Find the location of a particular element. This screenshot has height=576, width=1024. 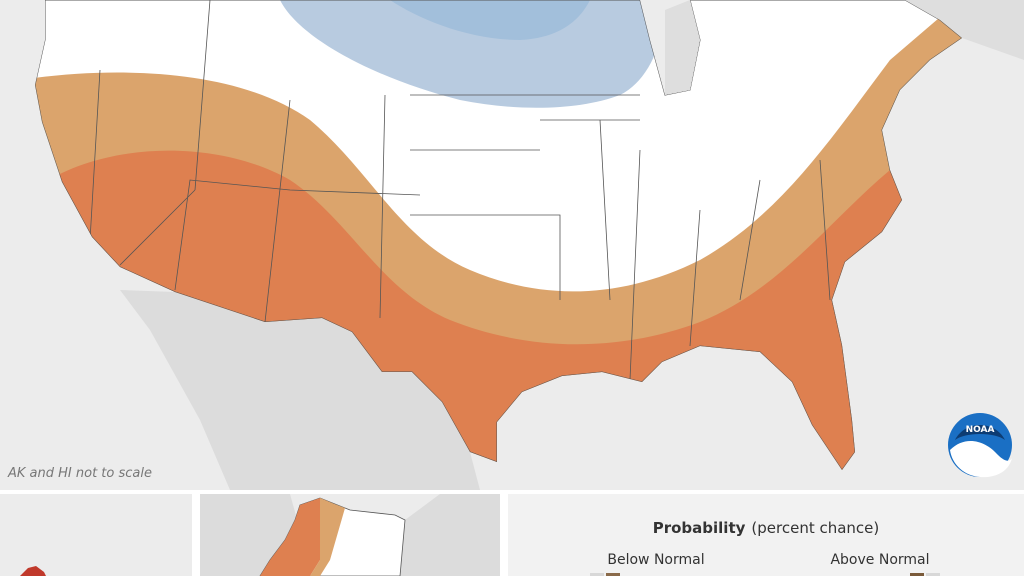

legend-heading: Probability (percent chance) is located at coordinates (766, 528).